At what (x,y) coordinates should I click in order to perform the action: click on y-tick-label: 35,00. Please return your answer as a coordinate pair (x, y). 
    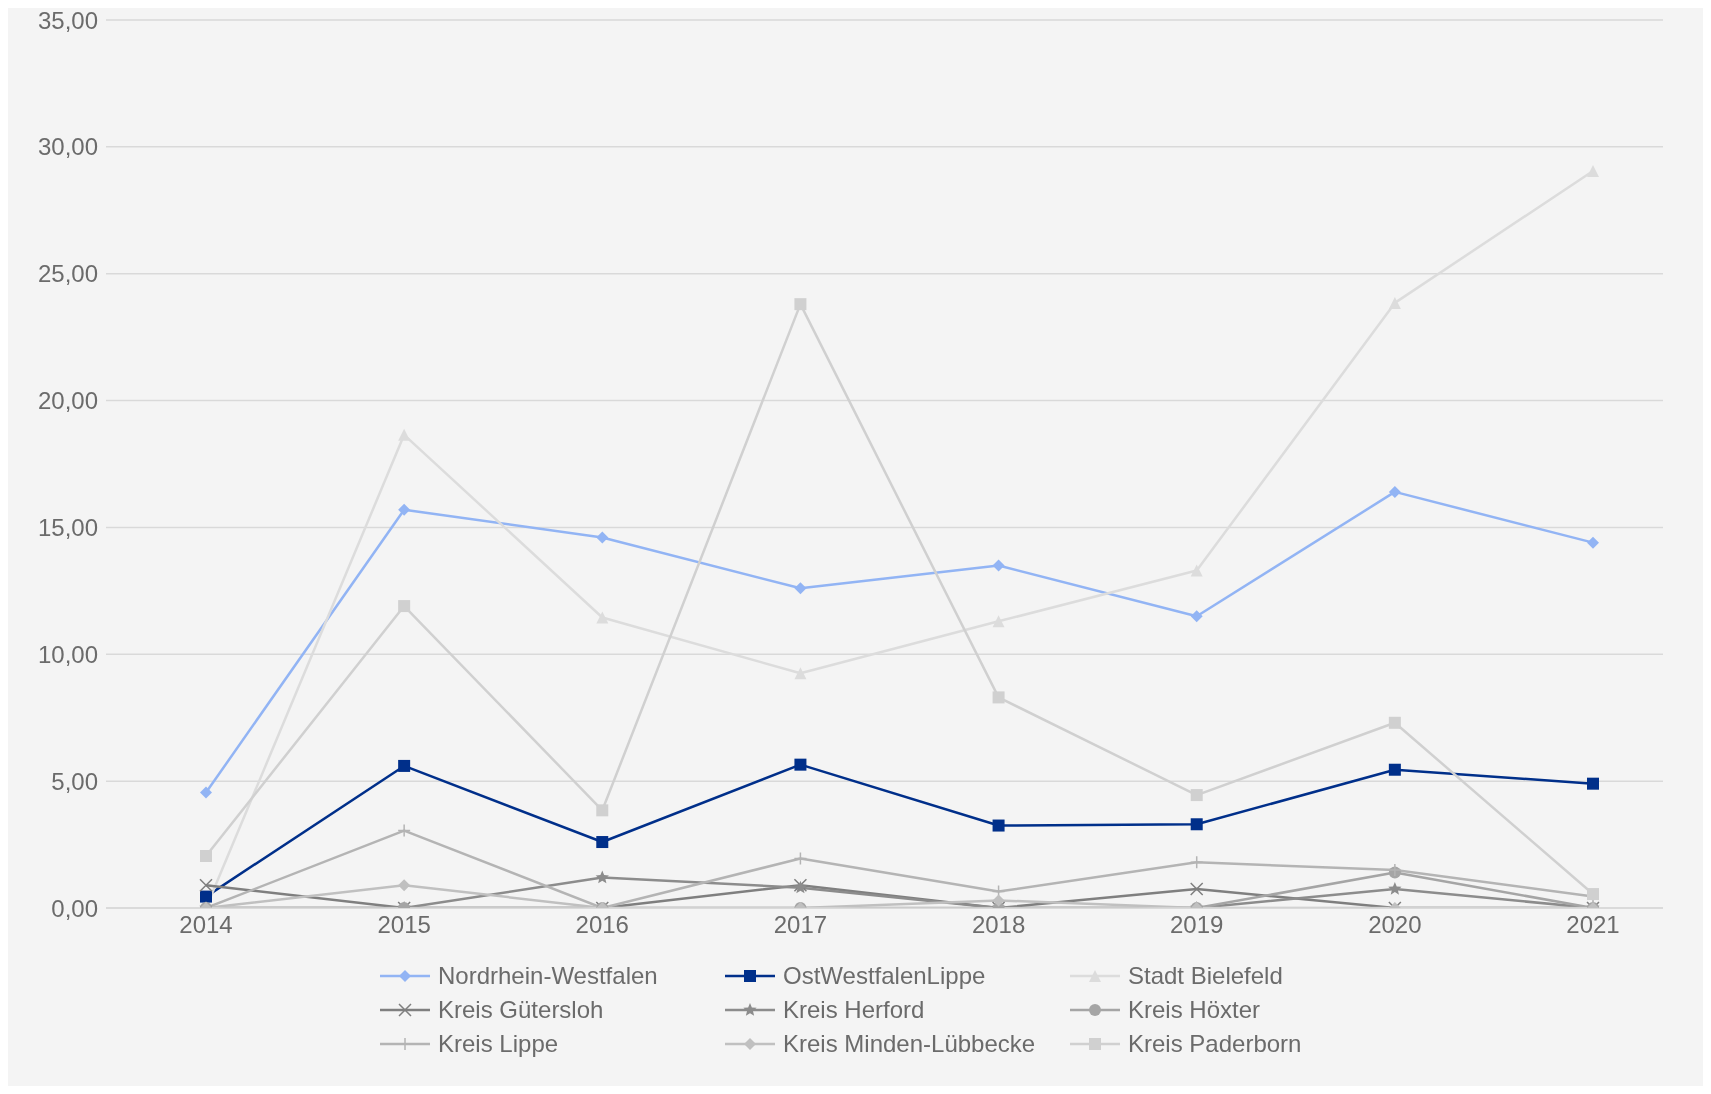
    Looking at the image, I should click on (67, 20).